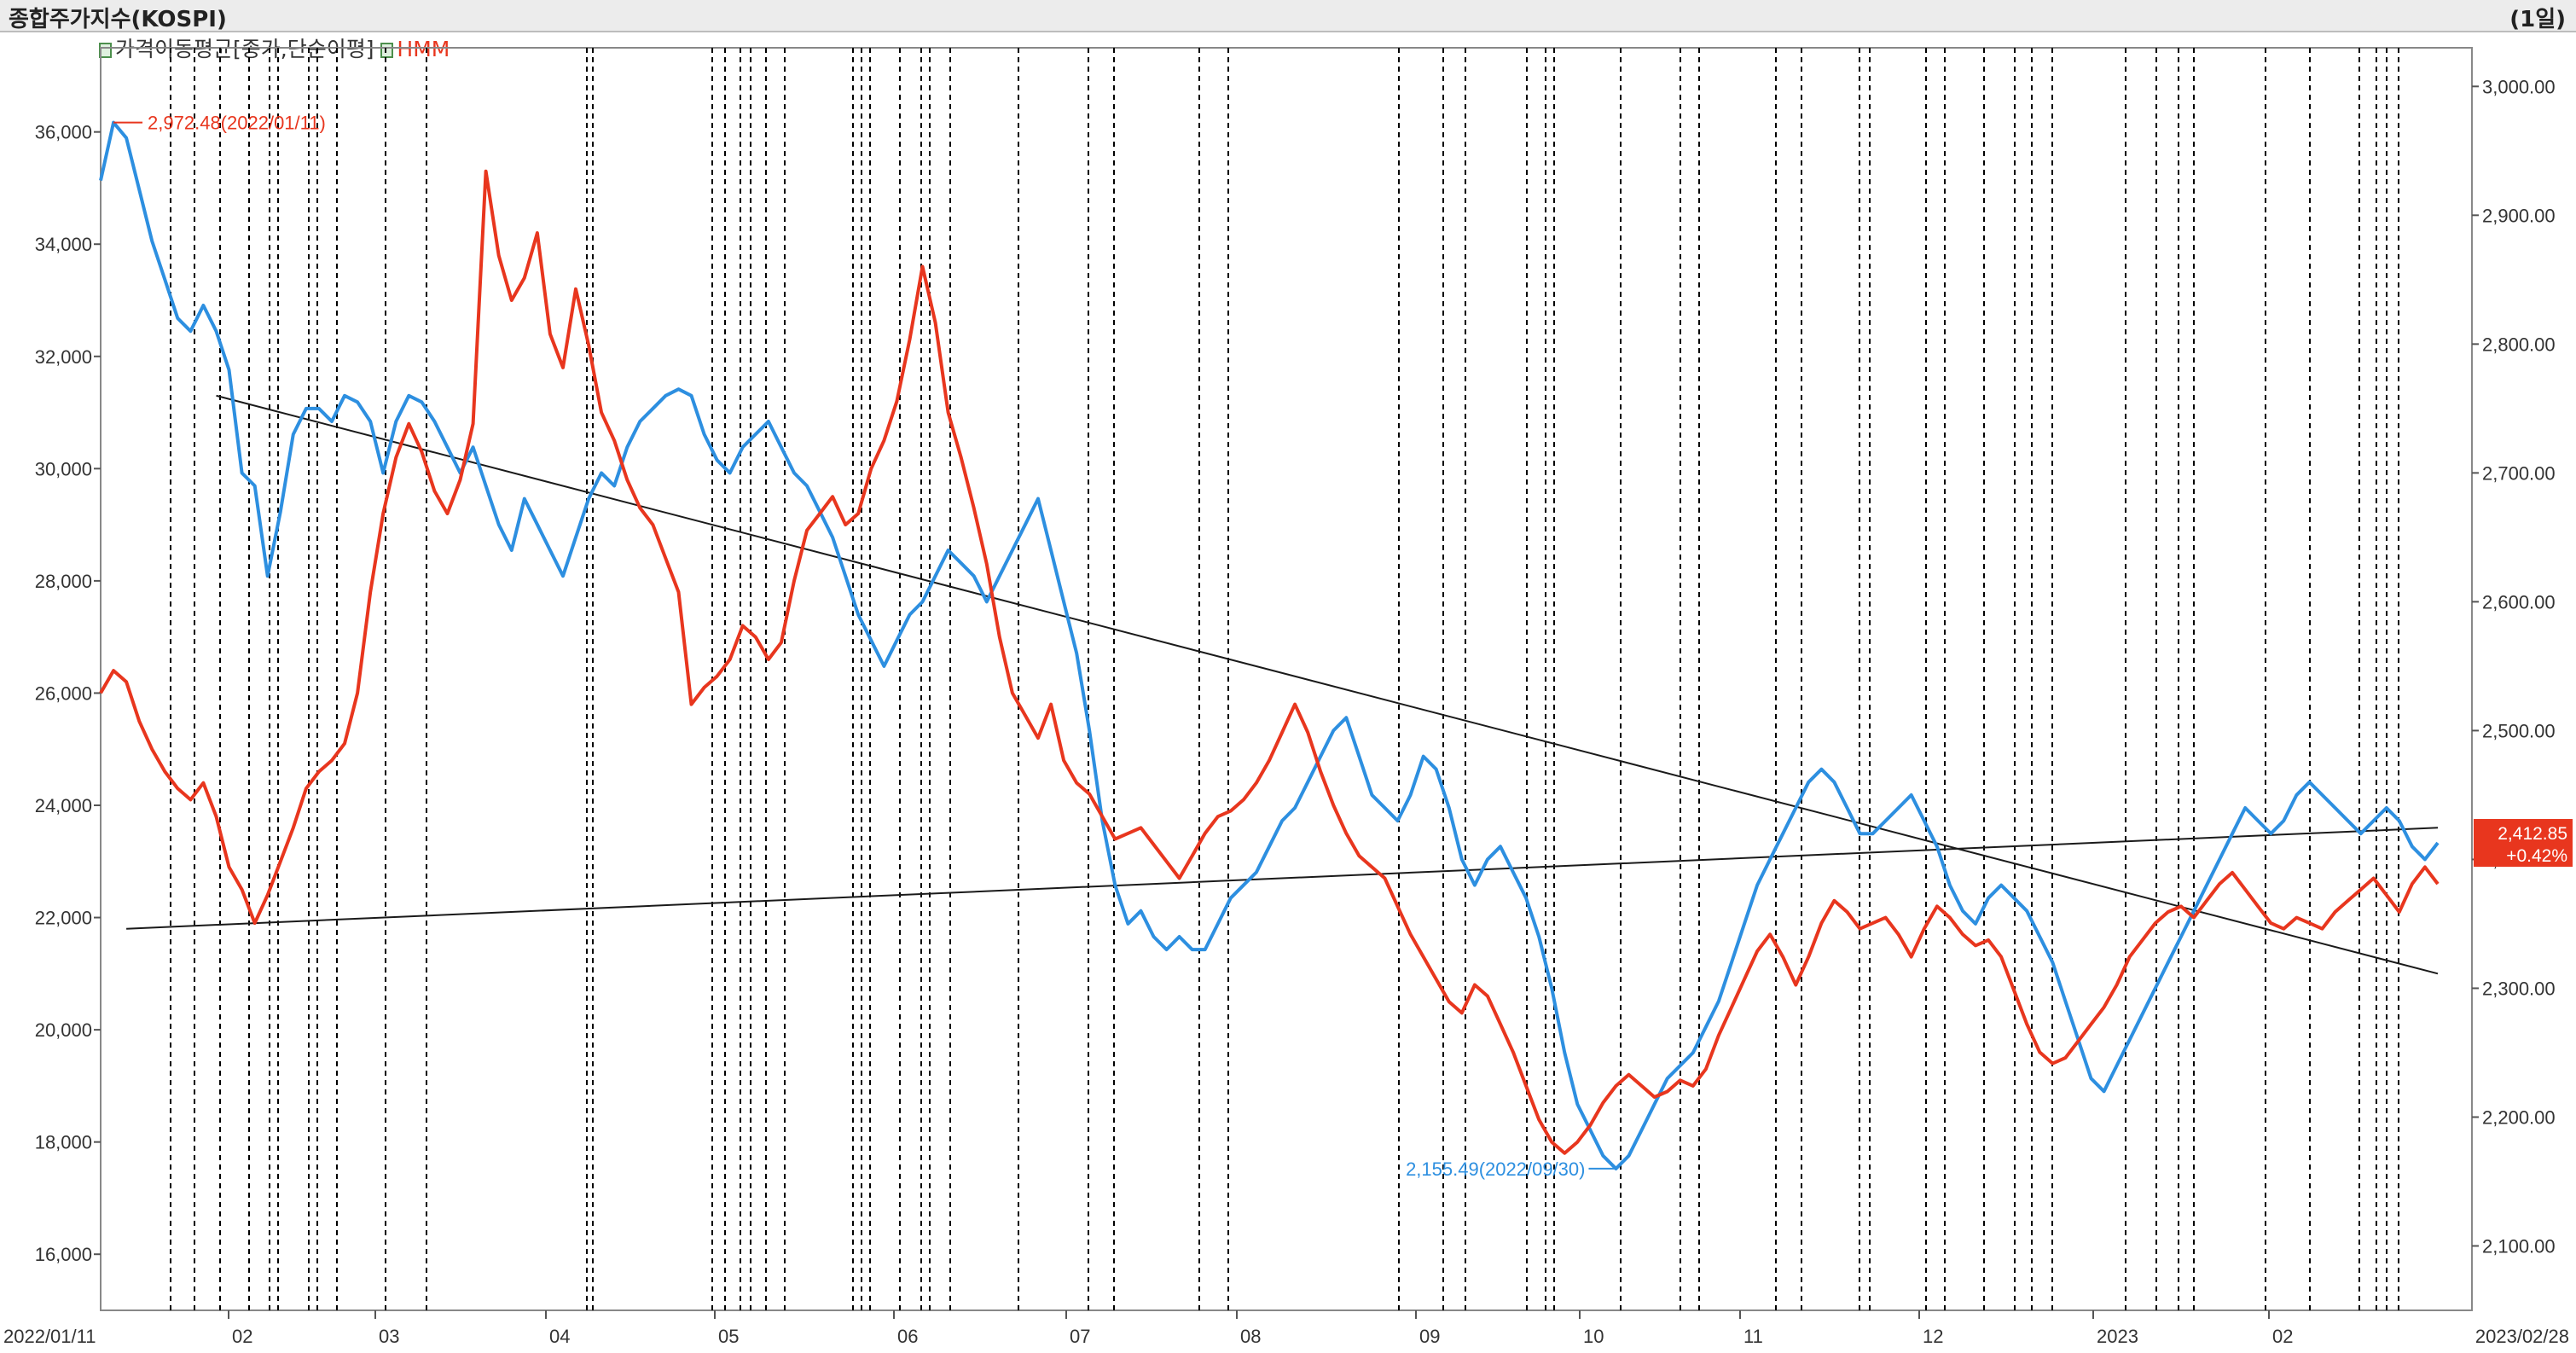 Image resolution: width=2576 pixels, height=1353 pixels. I want to click on max-annotation: 2,972.48(2022/01/11), so click(237, 123).